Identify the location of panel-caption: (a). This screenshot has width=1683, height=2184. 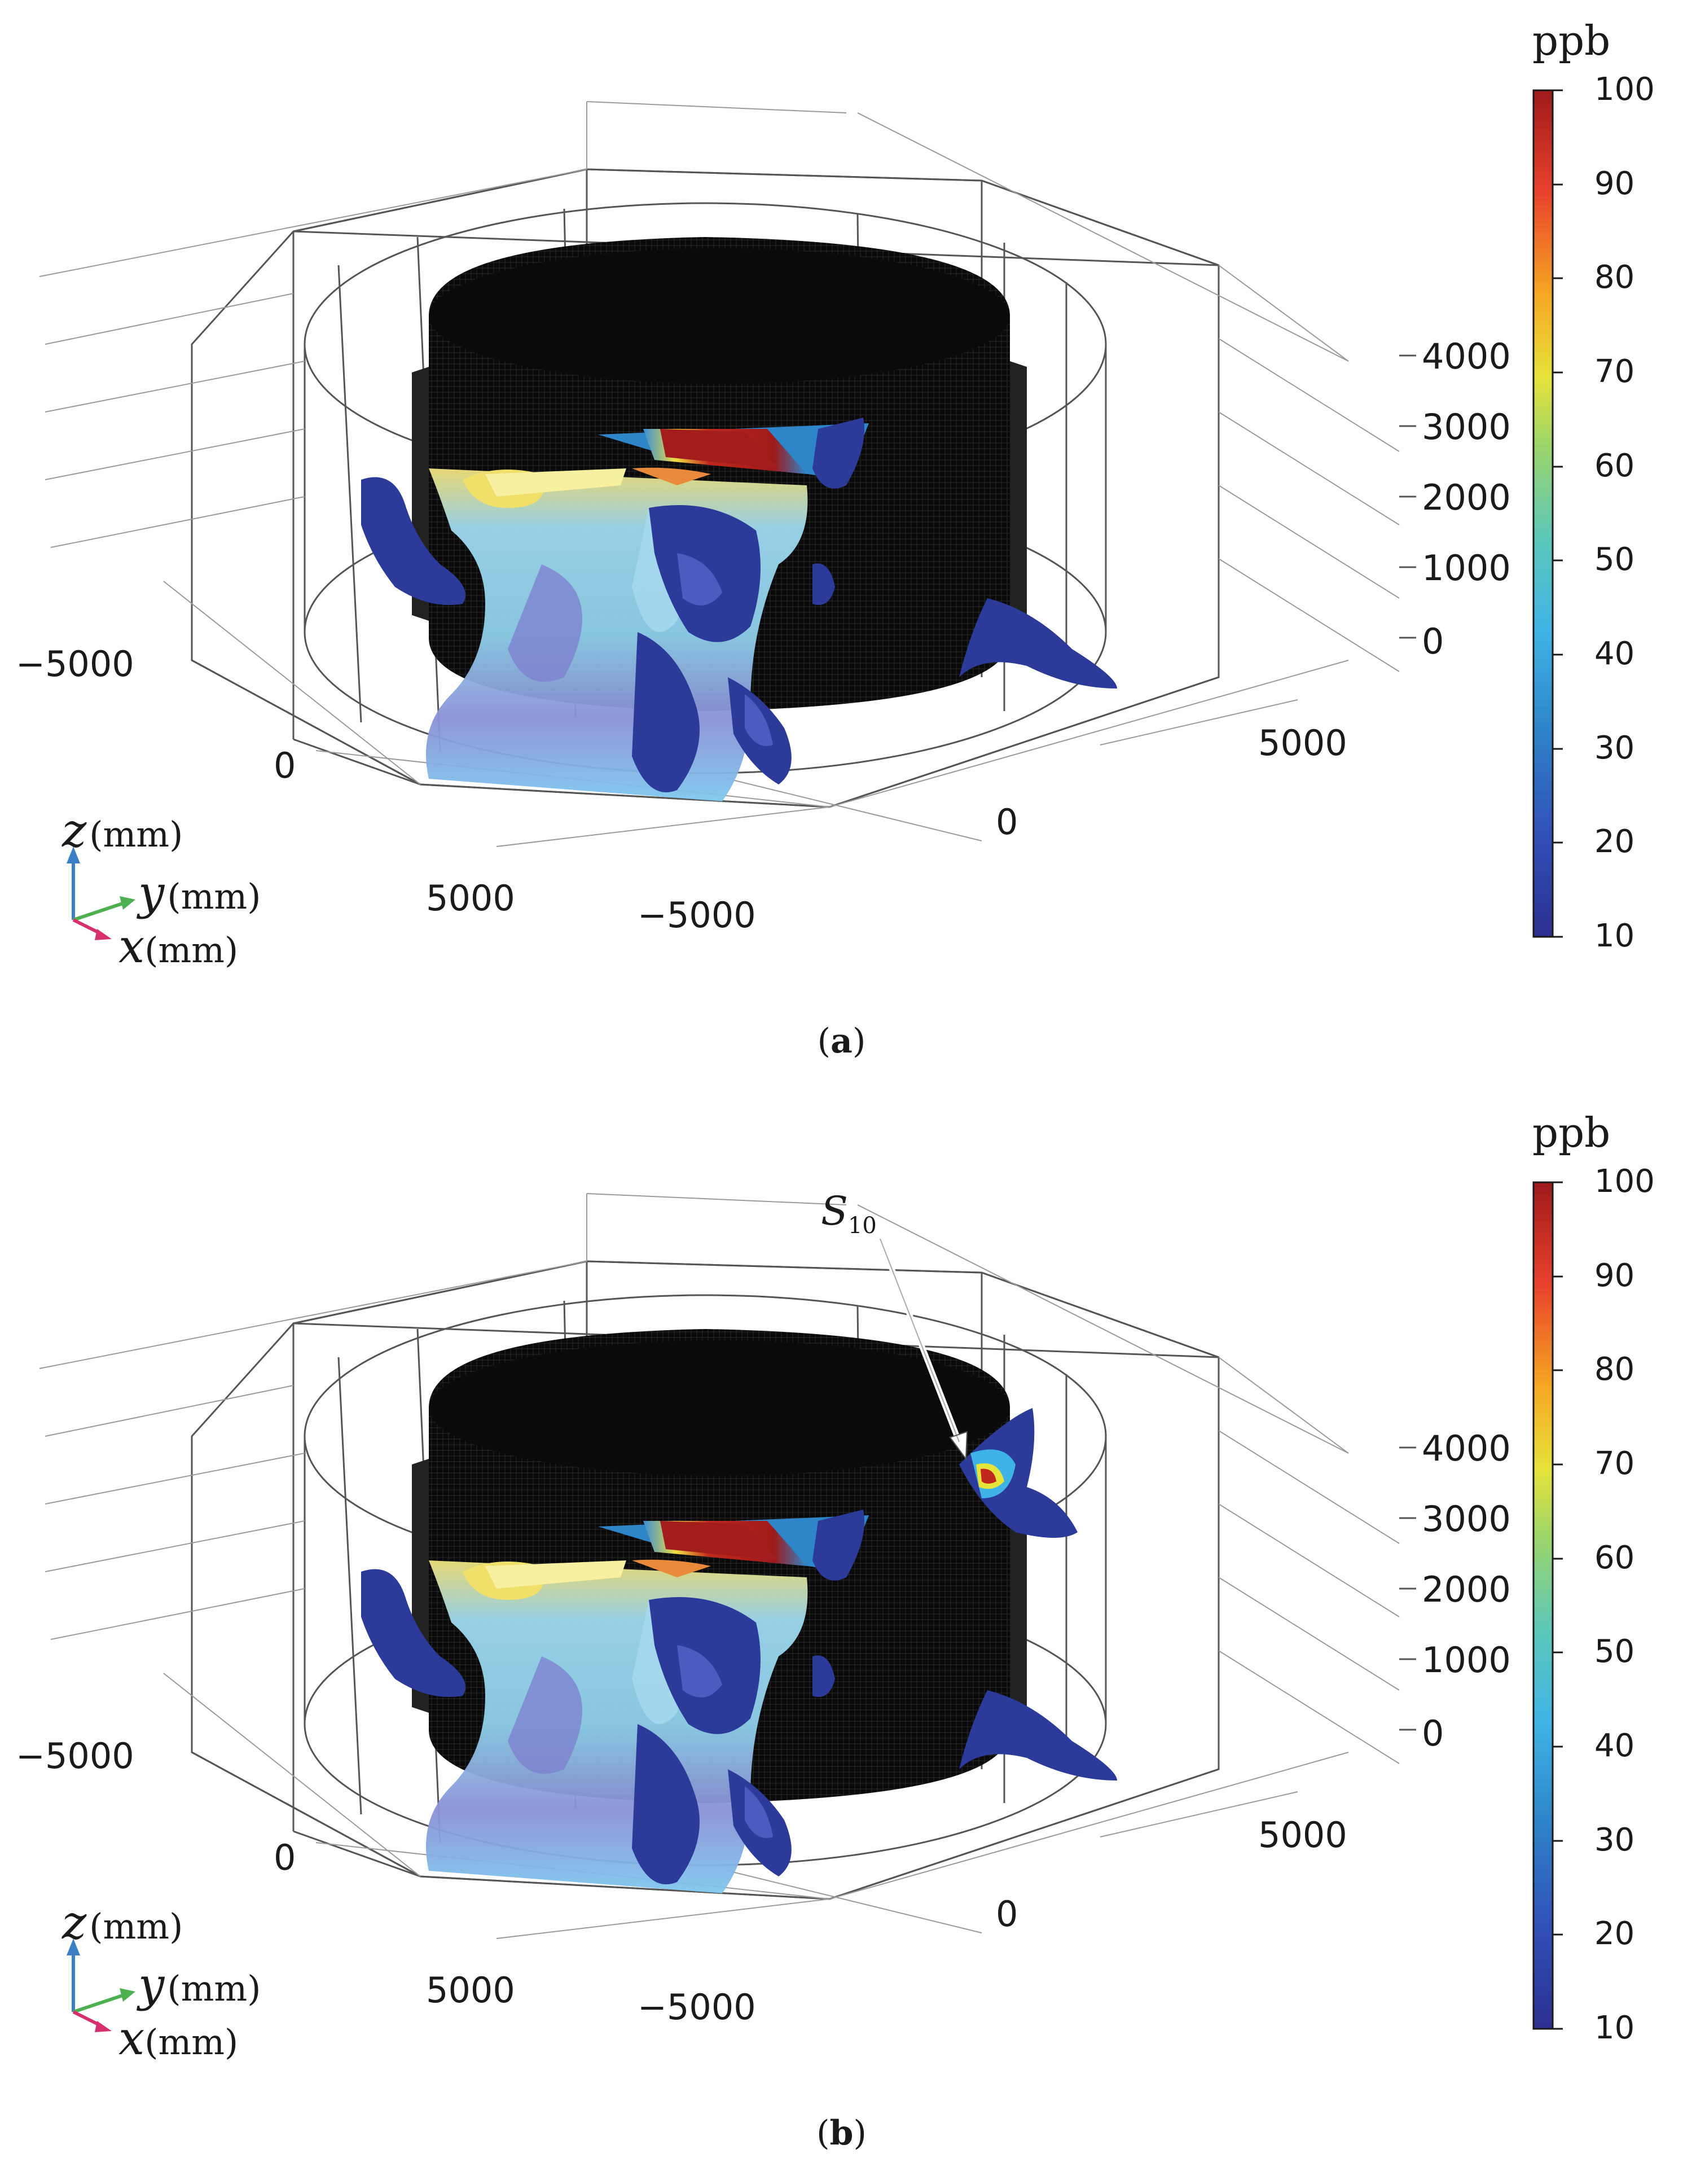
(842, 1041).